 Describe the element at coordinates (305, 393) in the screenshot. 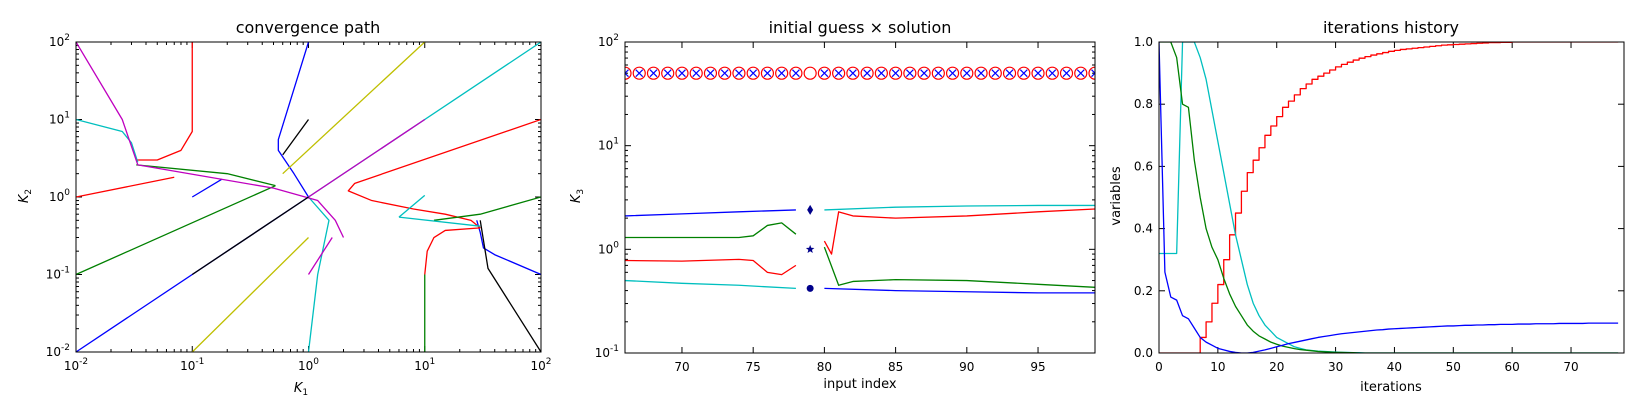

I see `x-axis-label-sub: 1` at that location.